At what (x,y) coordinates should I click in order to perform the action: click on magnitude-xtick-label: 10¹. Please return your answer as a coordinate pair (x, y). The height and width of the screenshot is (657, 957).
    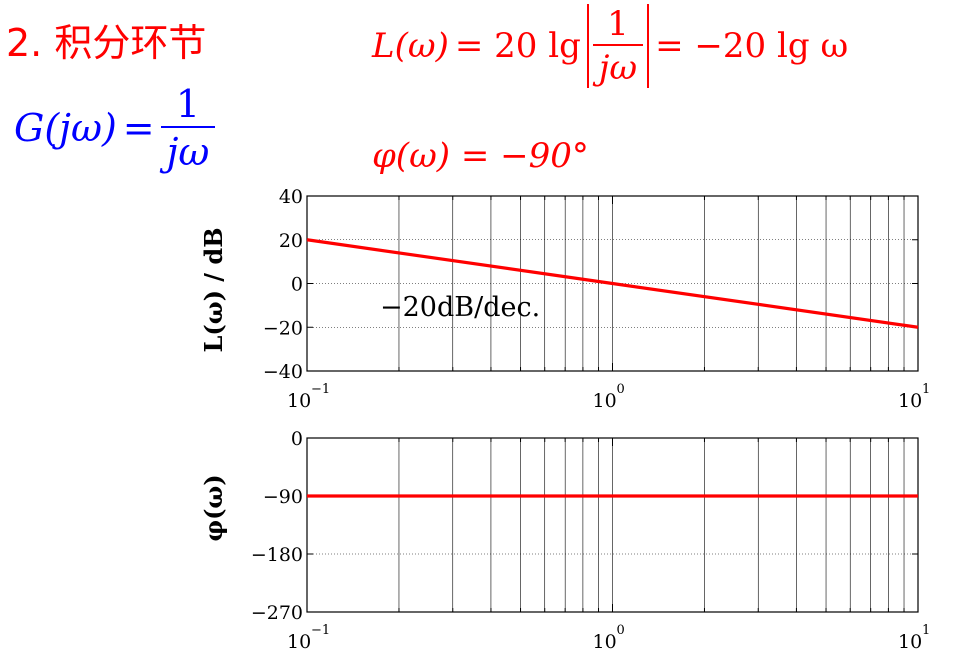
    Looking at the image, I should click on (914, 397).